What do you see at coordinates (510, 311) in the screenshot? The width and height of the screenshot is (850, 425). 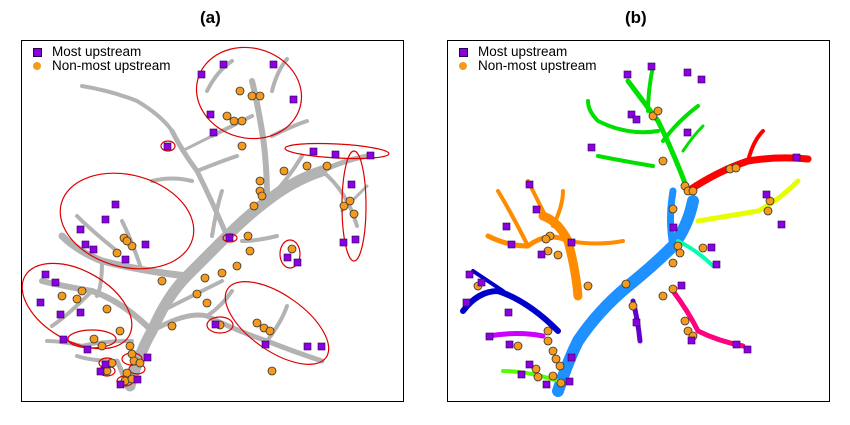 I see `subnetwork-darkblue` at bounding box center [510, 311].